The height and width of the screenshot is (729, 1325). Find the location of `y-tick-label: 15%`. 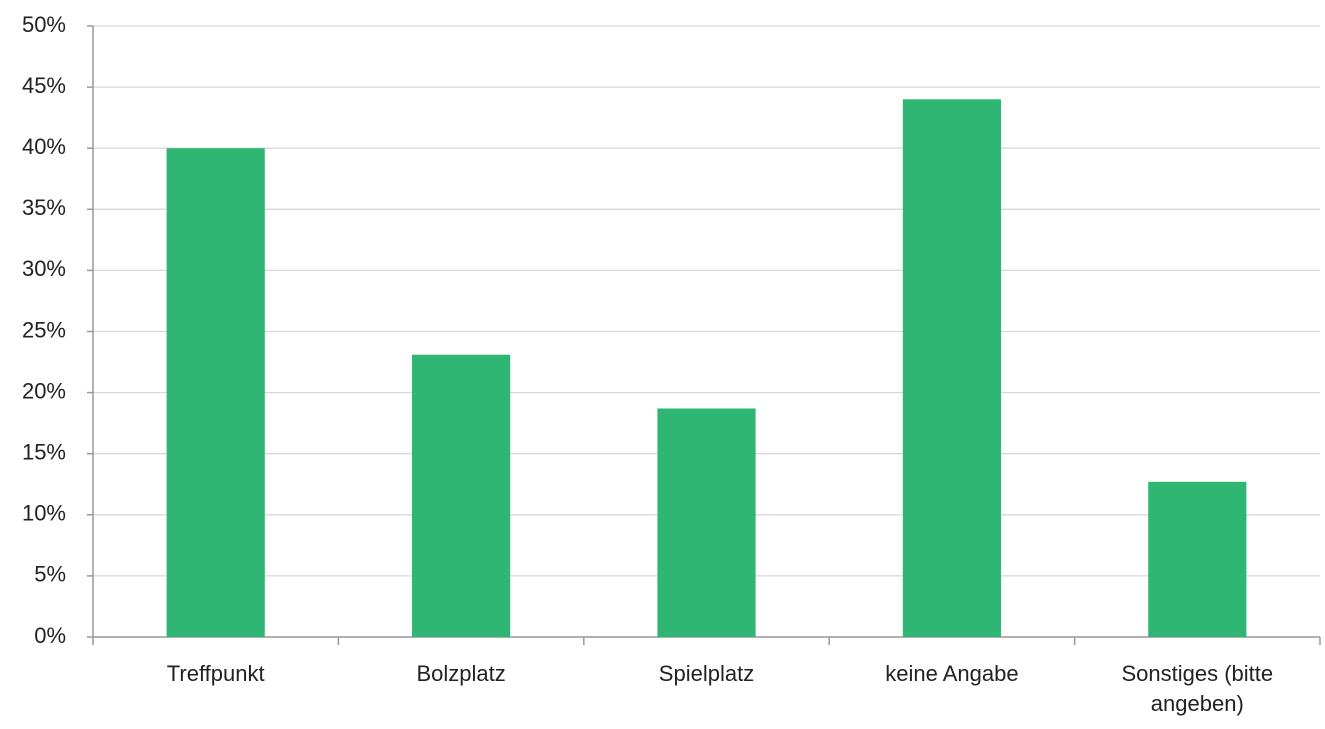

y-tick-label: 15% is located at coordinates (44, 452).